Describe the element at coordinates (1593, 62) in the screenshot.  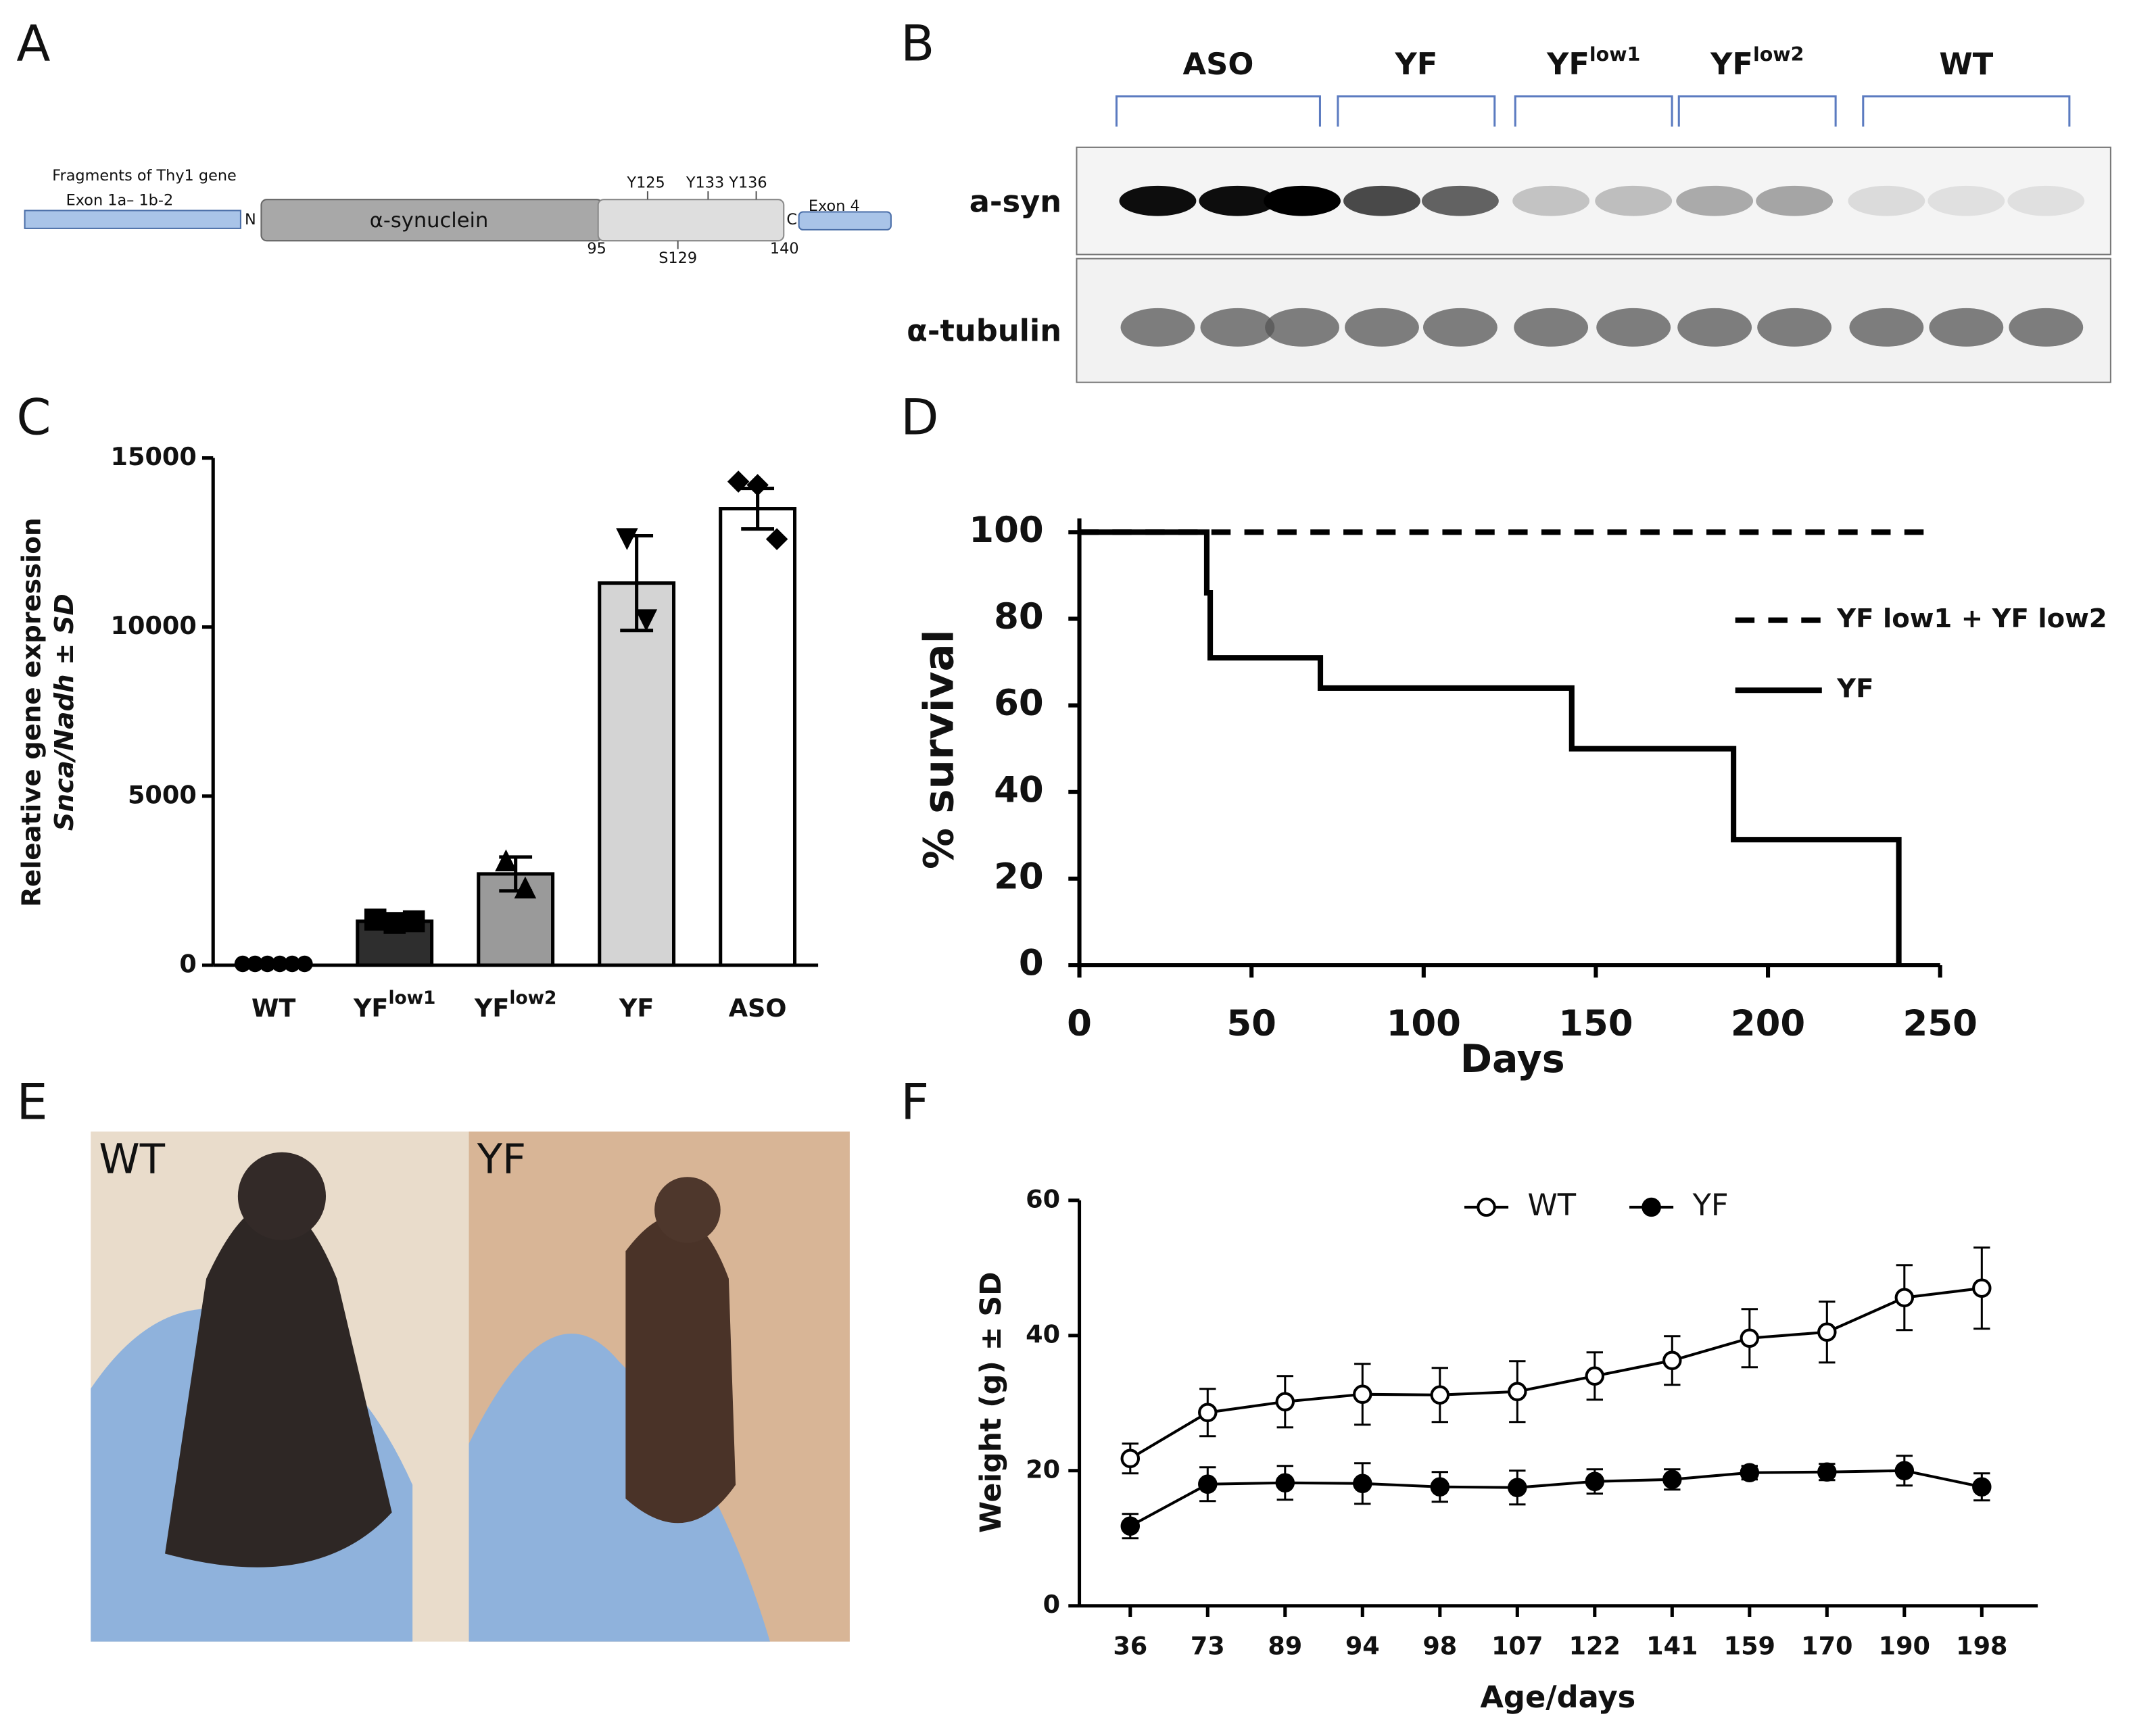
I see `group-label: YFlow1` at that location.